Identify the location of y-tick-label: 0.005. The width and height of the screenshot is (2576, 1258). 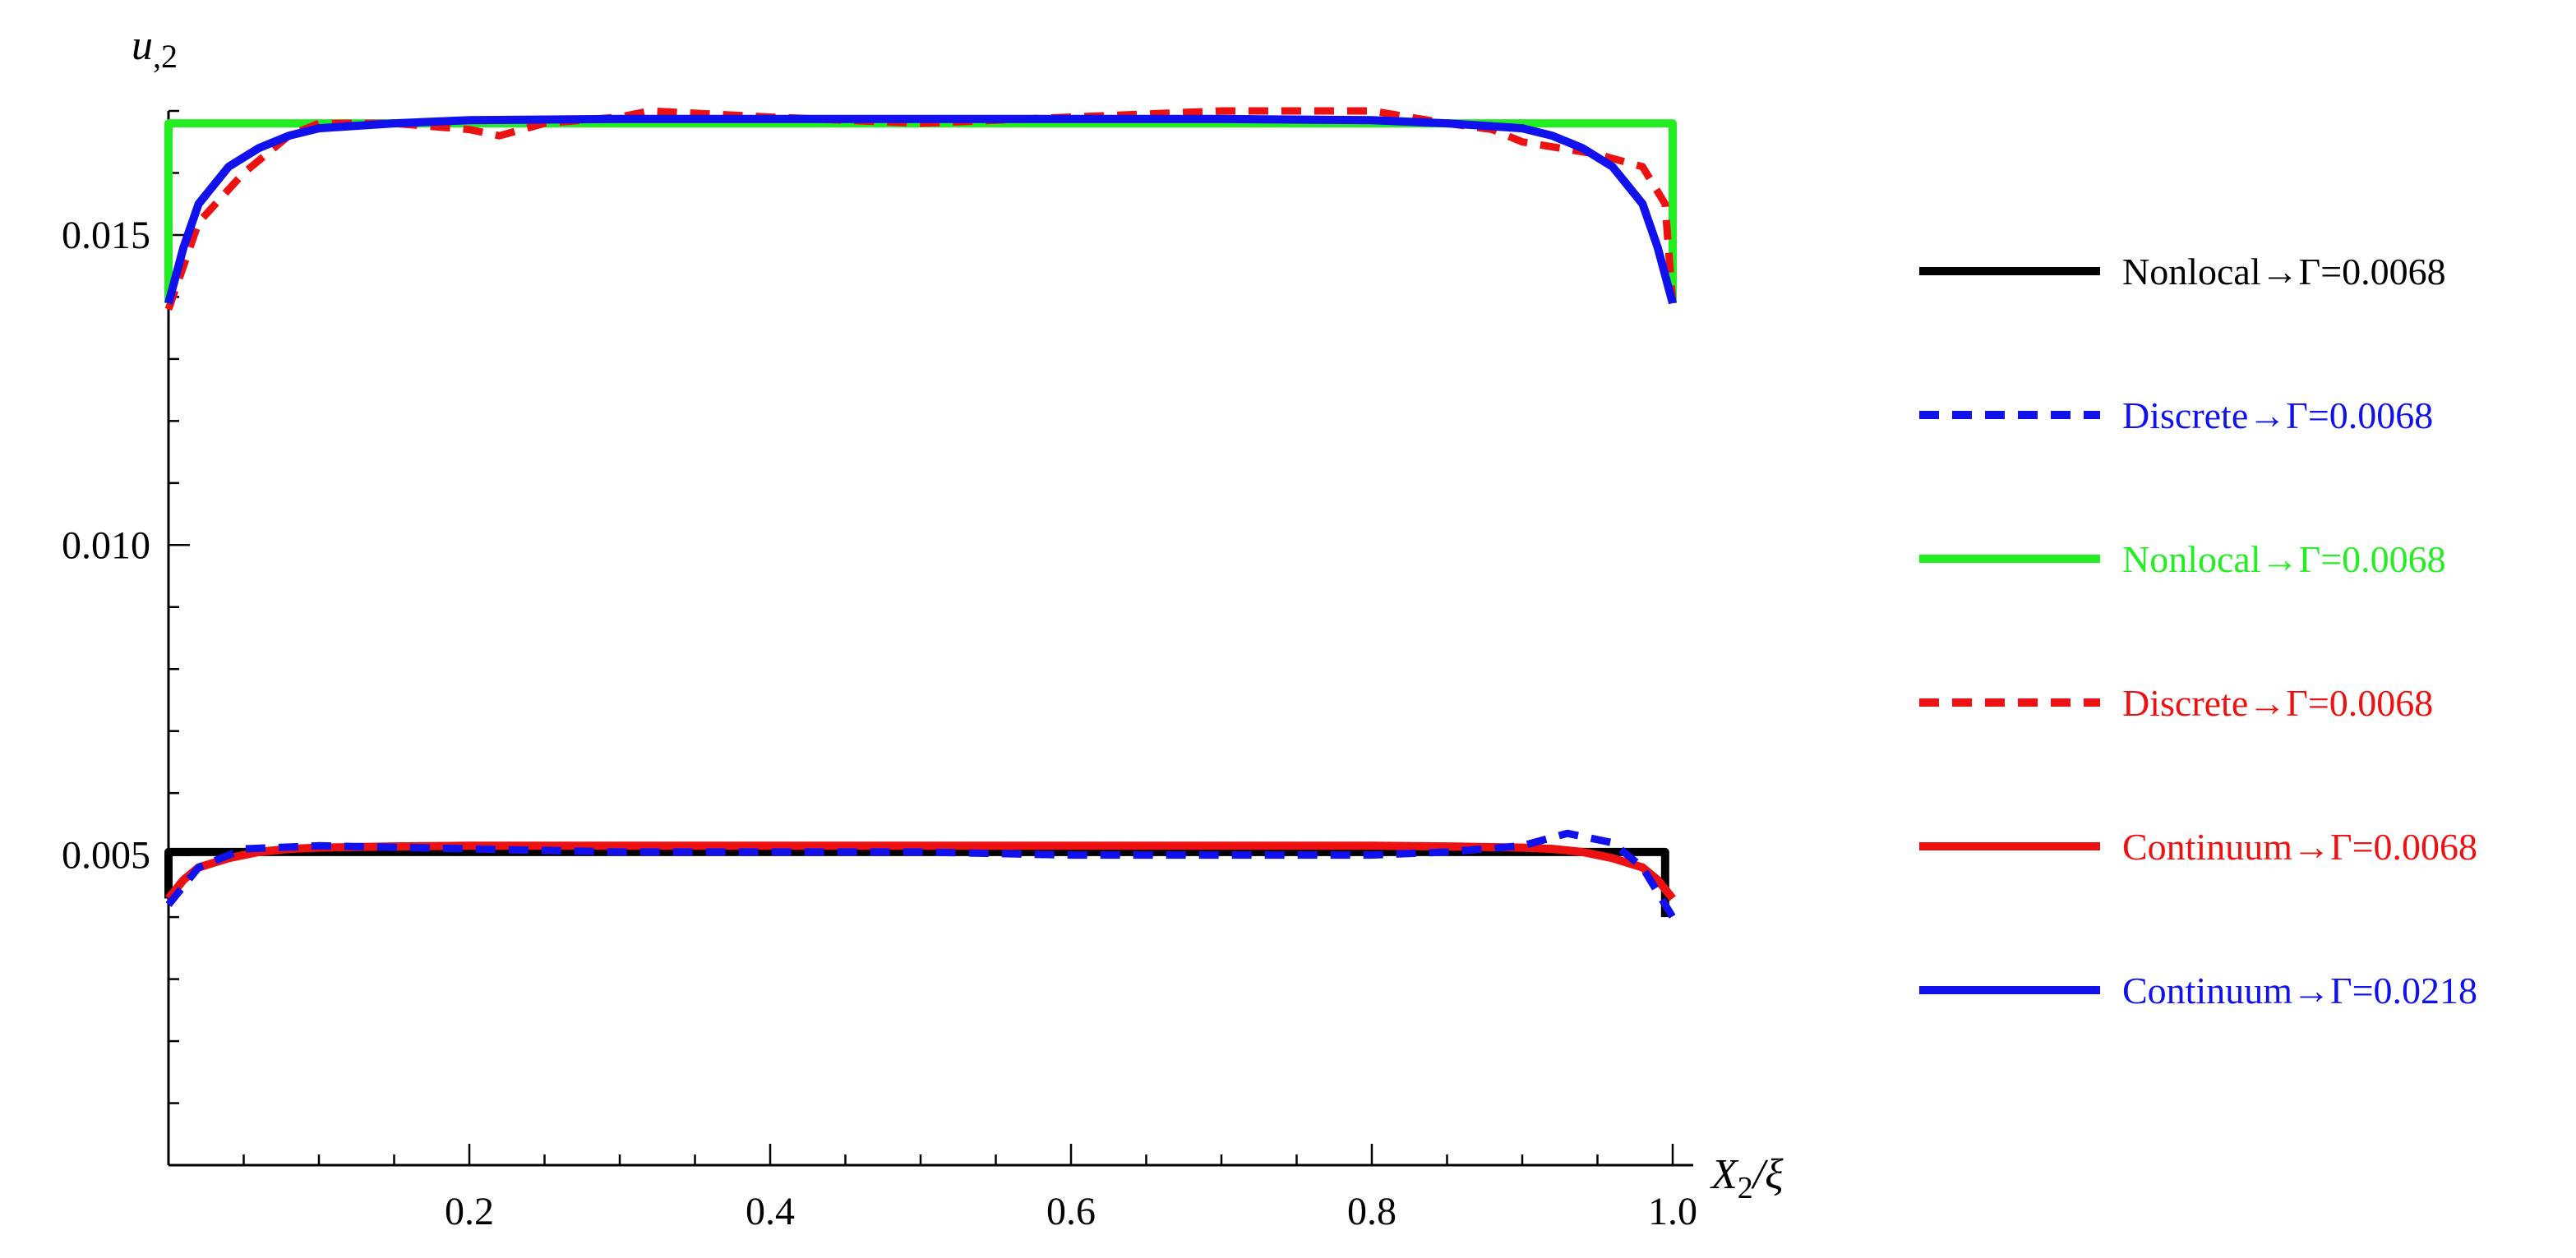
(106, 856).